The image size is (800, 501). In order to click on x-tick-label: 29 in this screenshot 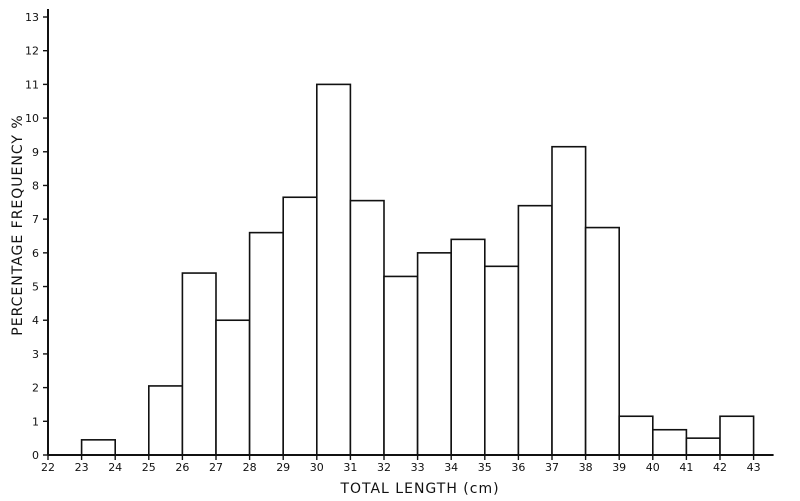, I will do `click(283, 467)`.